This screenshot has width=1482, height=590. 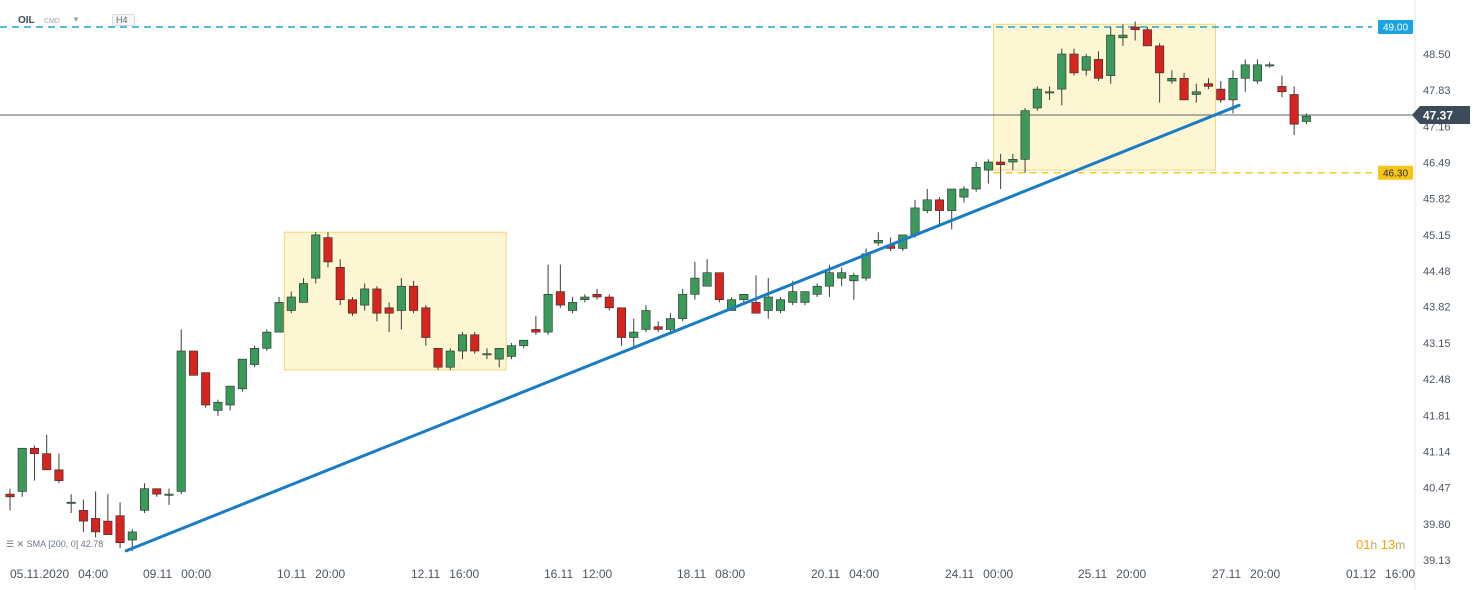 What do you see at coordinates (998, 574) in the screenshot?
I see `x-tick-time: 00:00` at bounding box center [998, 574].